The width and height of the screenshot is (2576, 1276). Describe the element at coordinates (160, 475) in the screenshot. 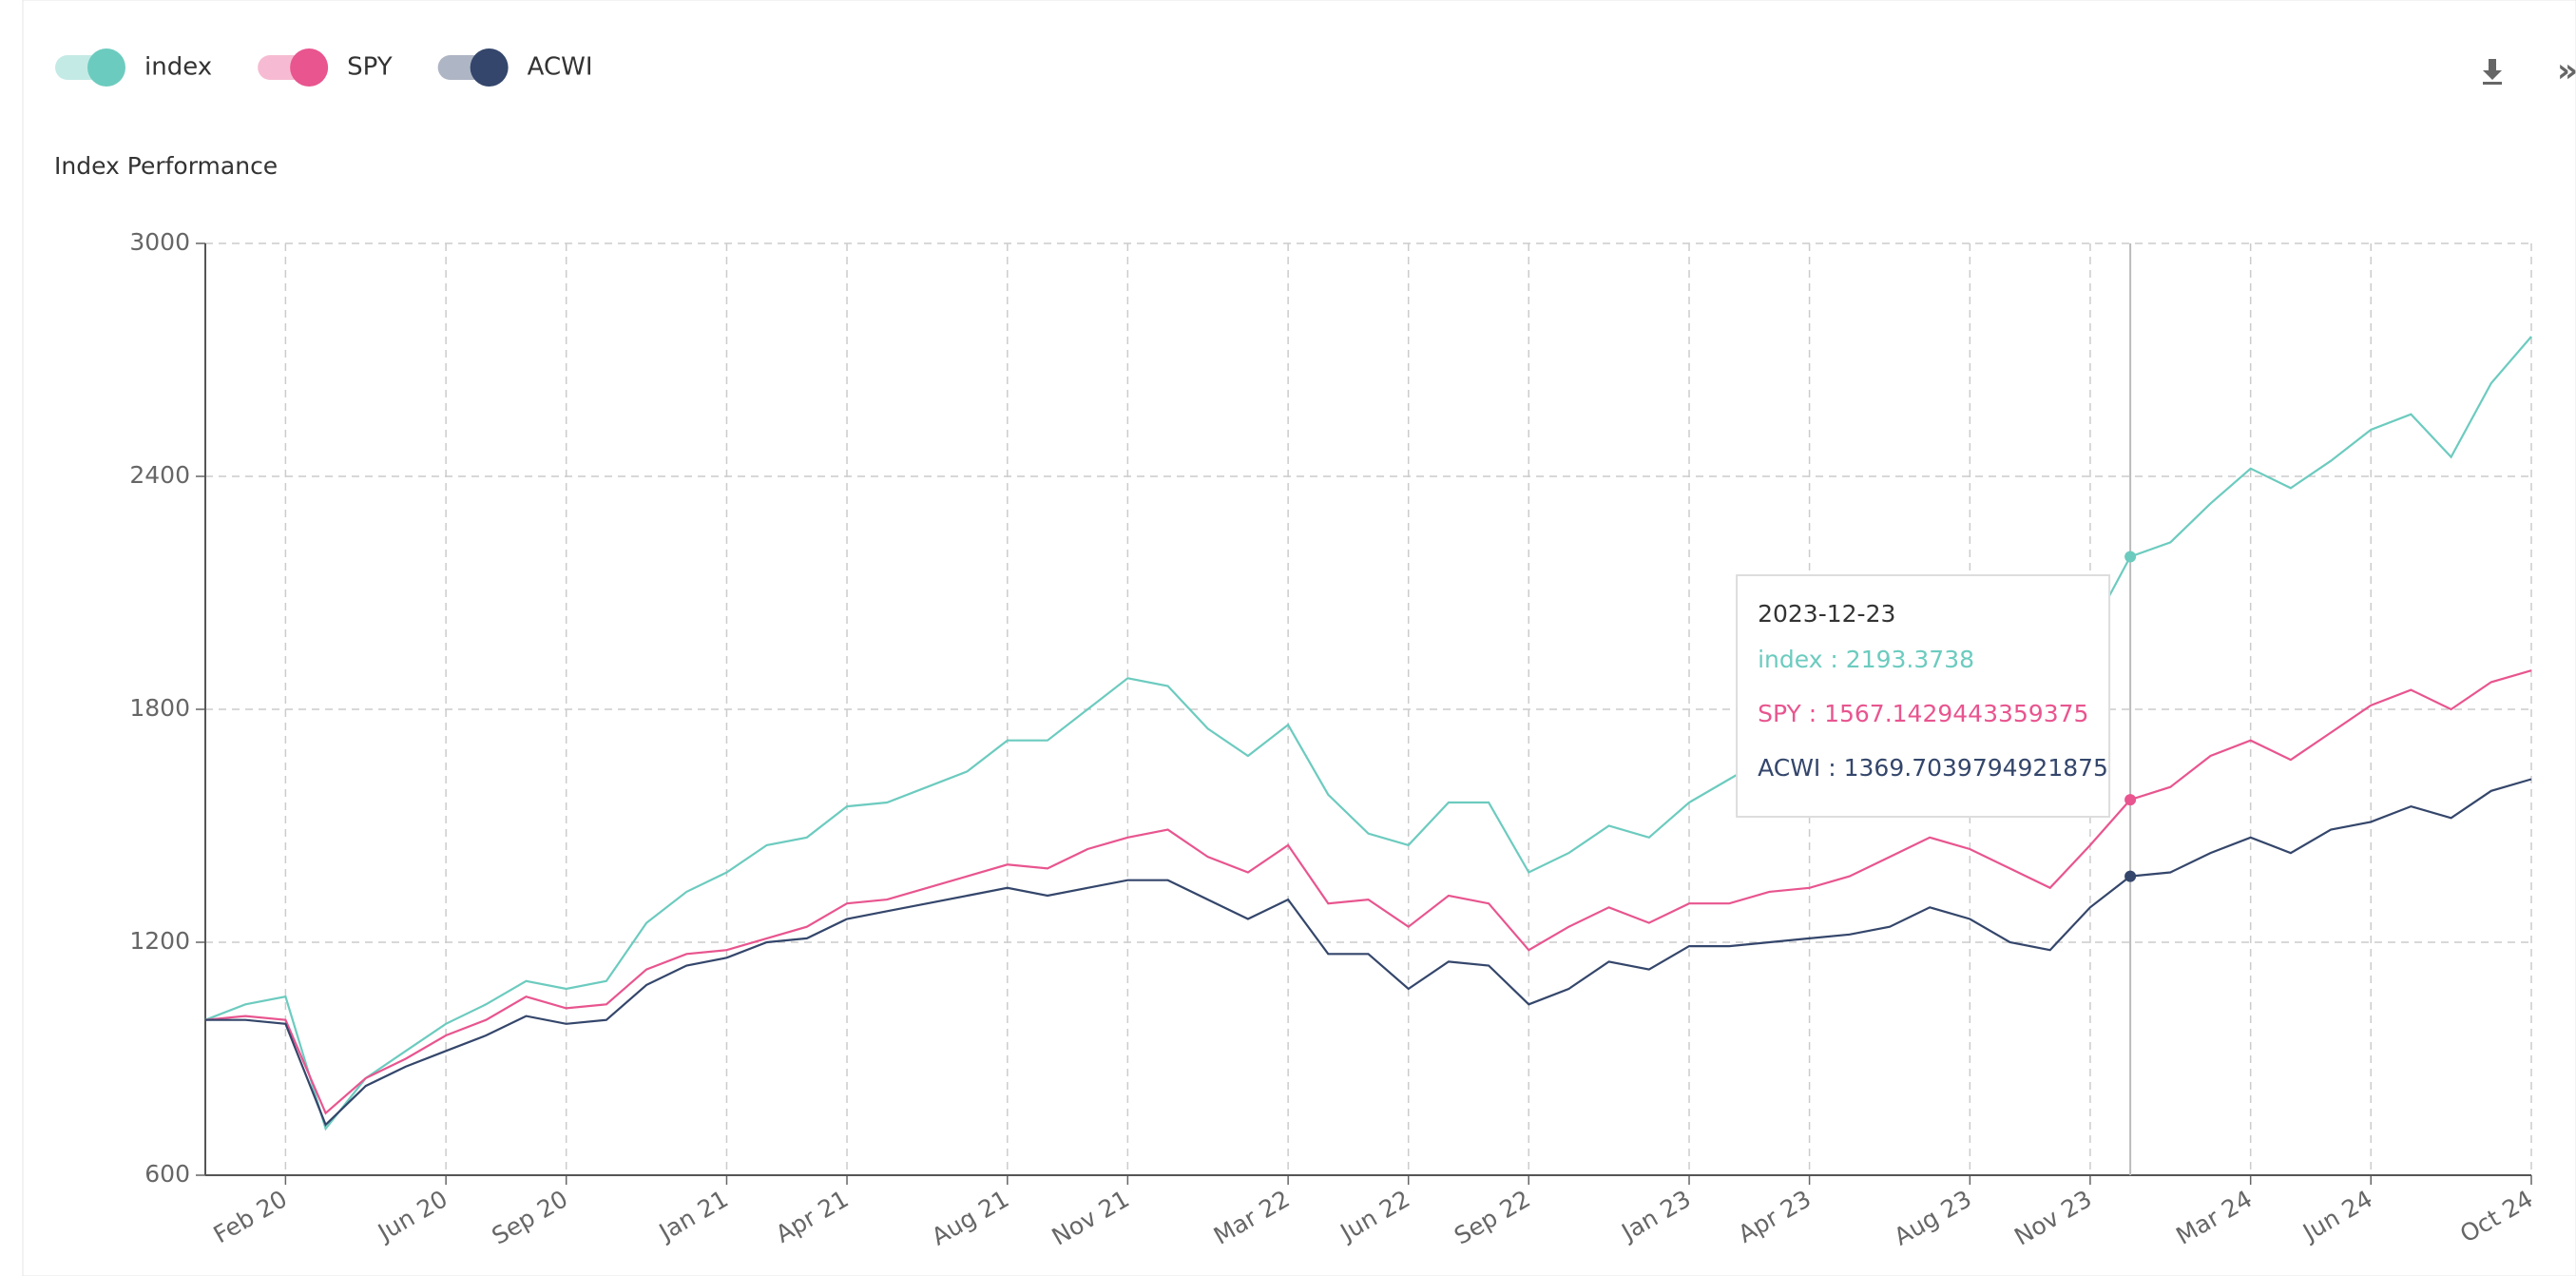

I see `y-tick-label: 2400` at that location.